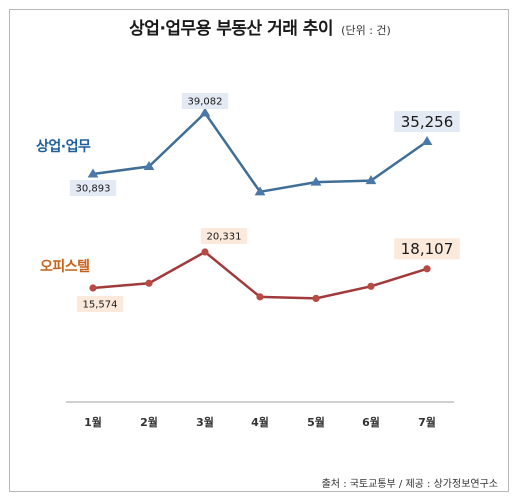 This screenshot has height=502, width=520. What do you see at coordinates (93, 422) in the screenshot?
I see `x-tick-label: 1월` at bounding box center [93, 422].